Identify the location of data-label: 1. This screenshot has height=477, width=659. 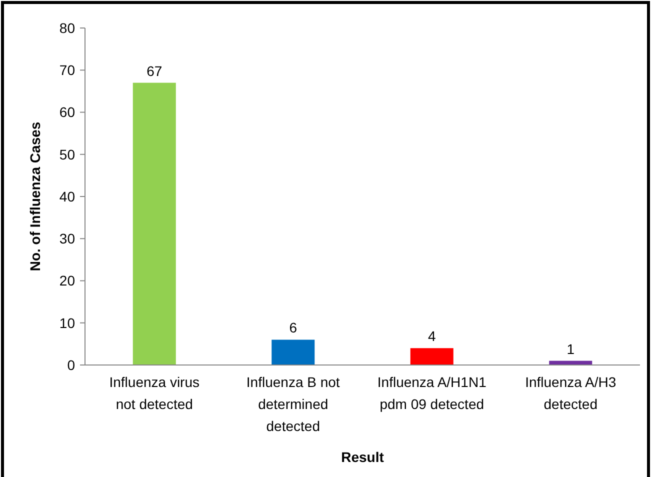
(570, 348).